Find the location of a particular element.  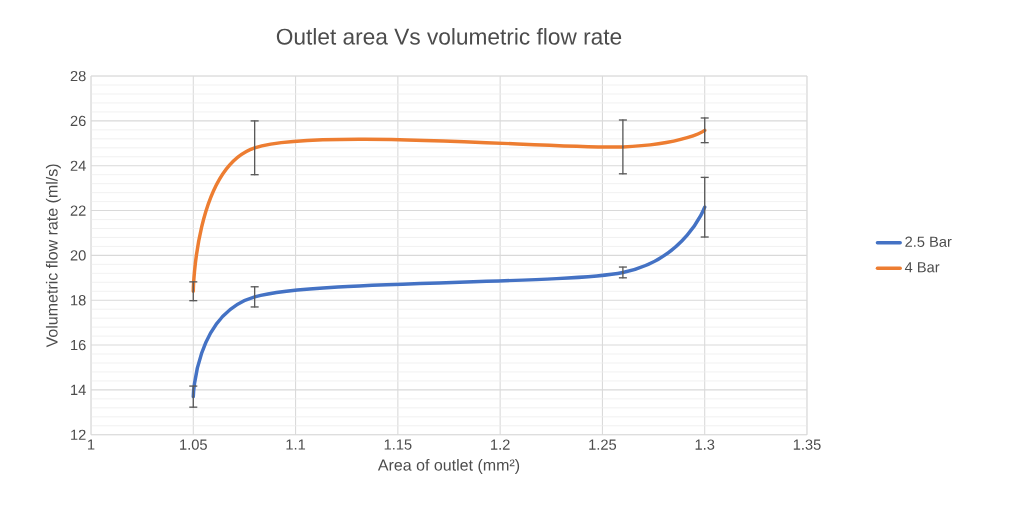

y-tick-label: 24 is located at coordinates (78, 165).